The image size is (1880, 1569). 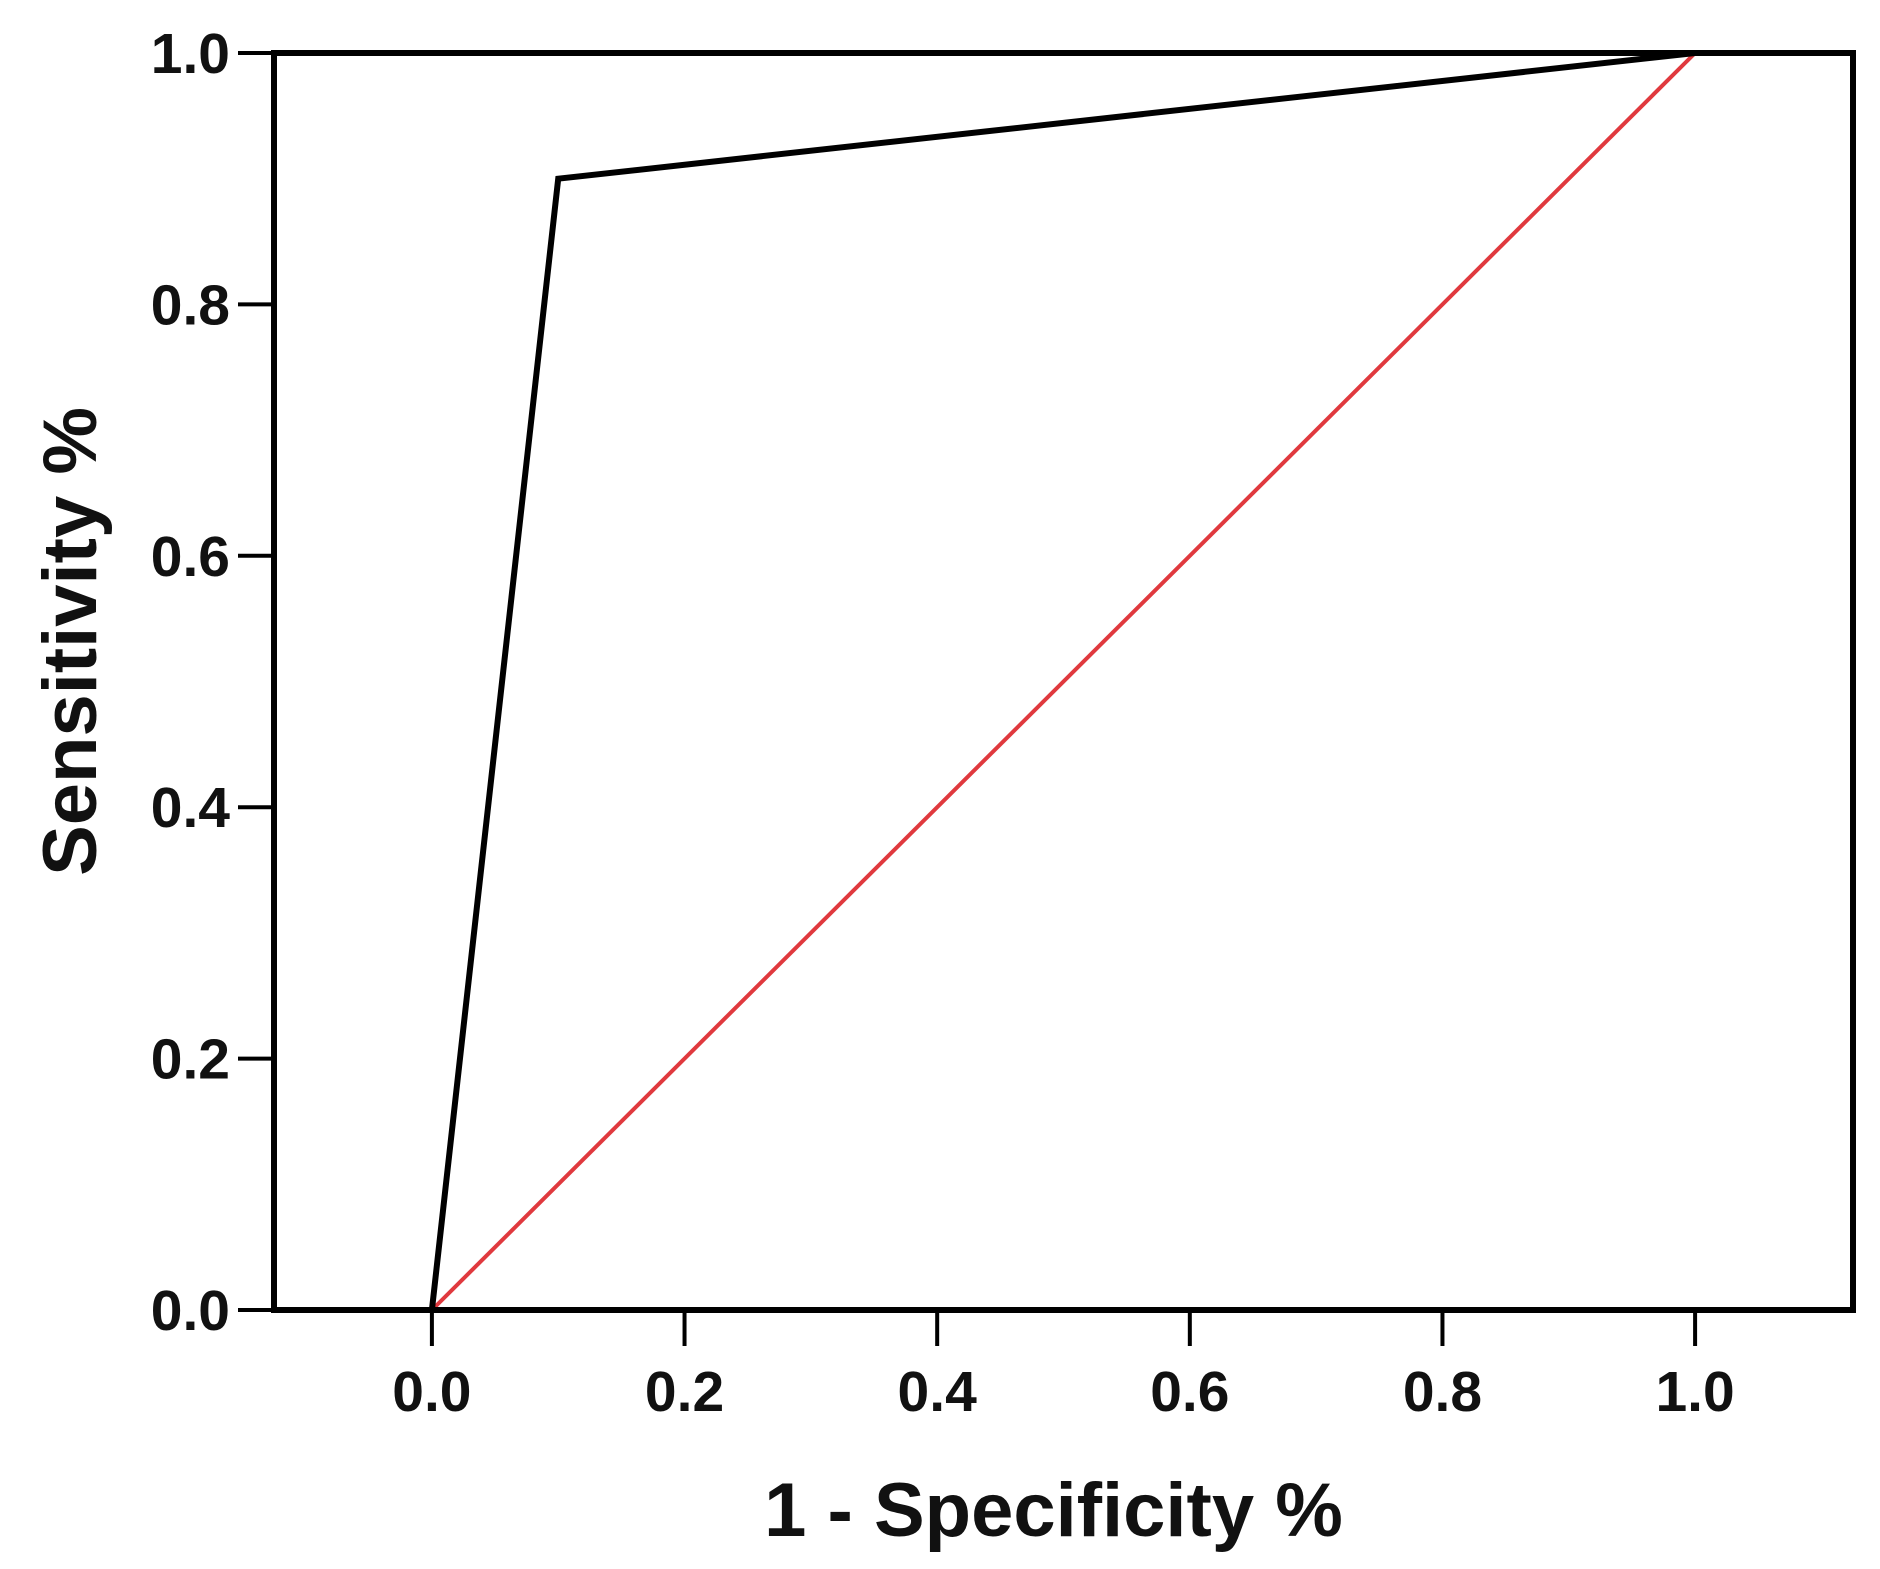 What do you see at coordinates (1053, 1510) in the screenshot?
I see `x-axis-title: 1 - Specificity %` at bounding box center [1053, 1510].